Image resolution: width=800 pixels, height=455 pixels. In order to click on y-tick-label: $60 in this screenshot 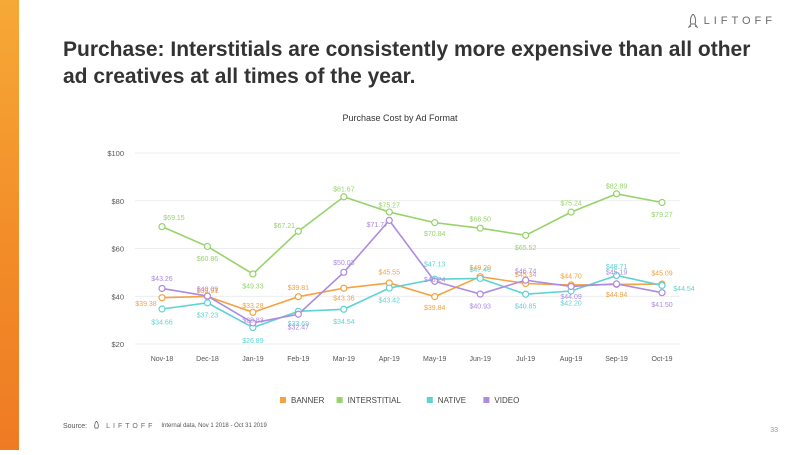, I will do `click(117, 249)`.